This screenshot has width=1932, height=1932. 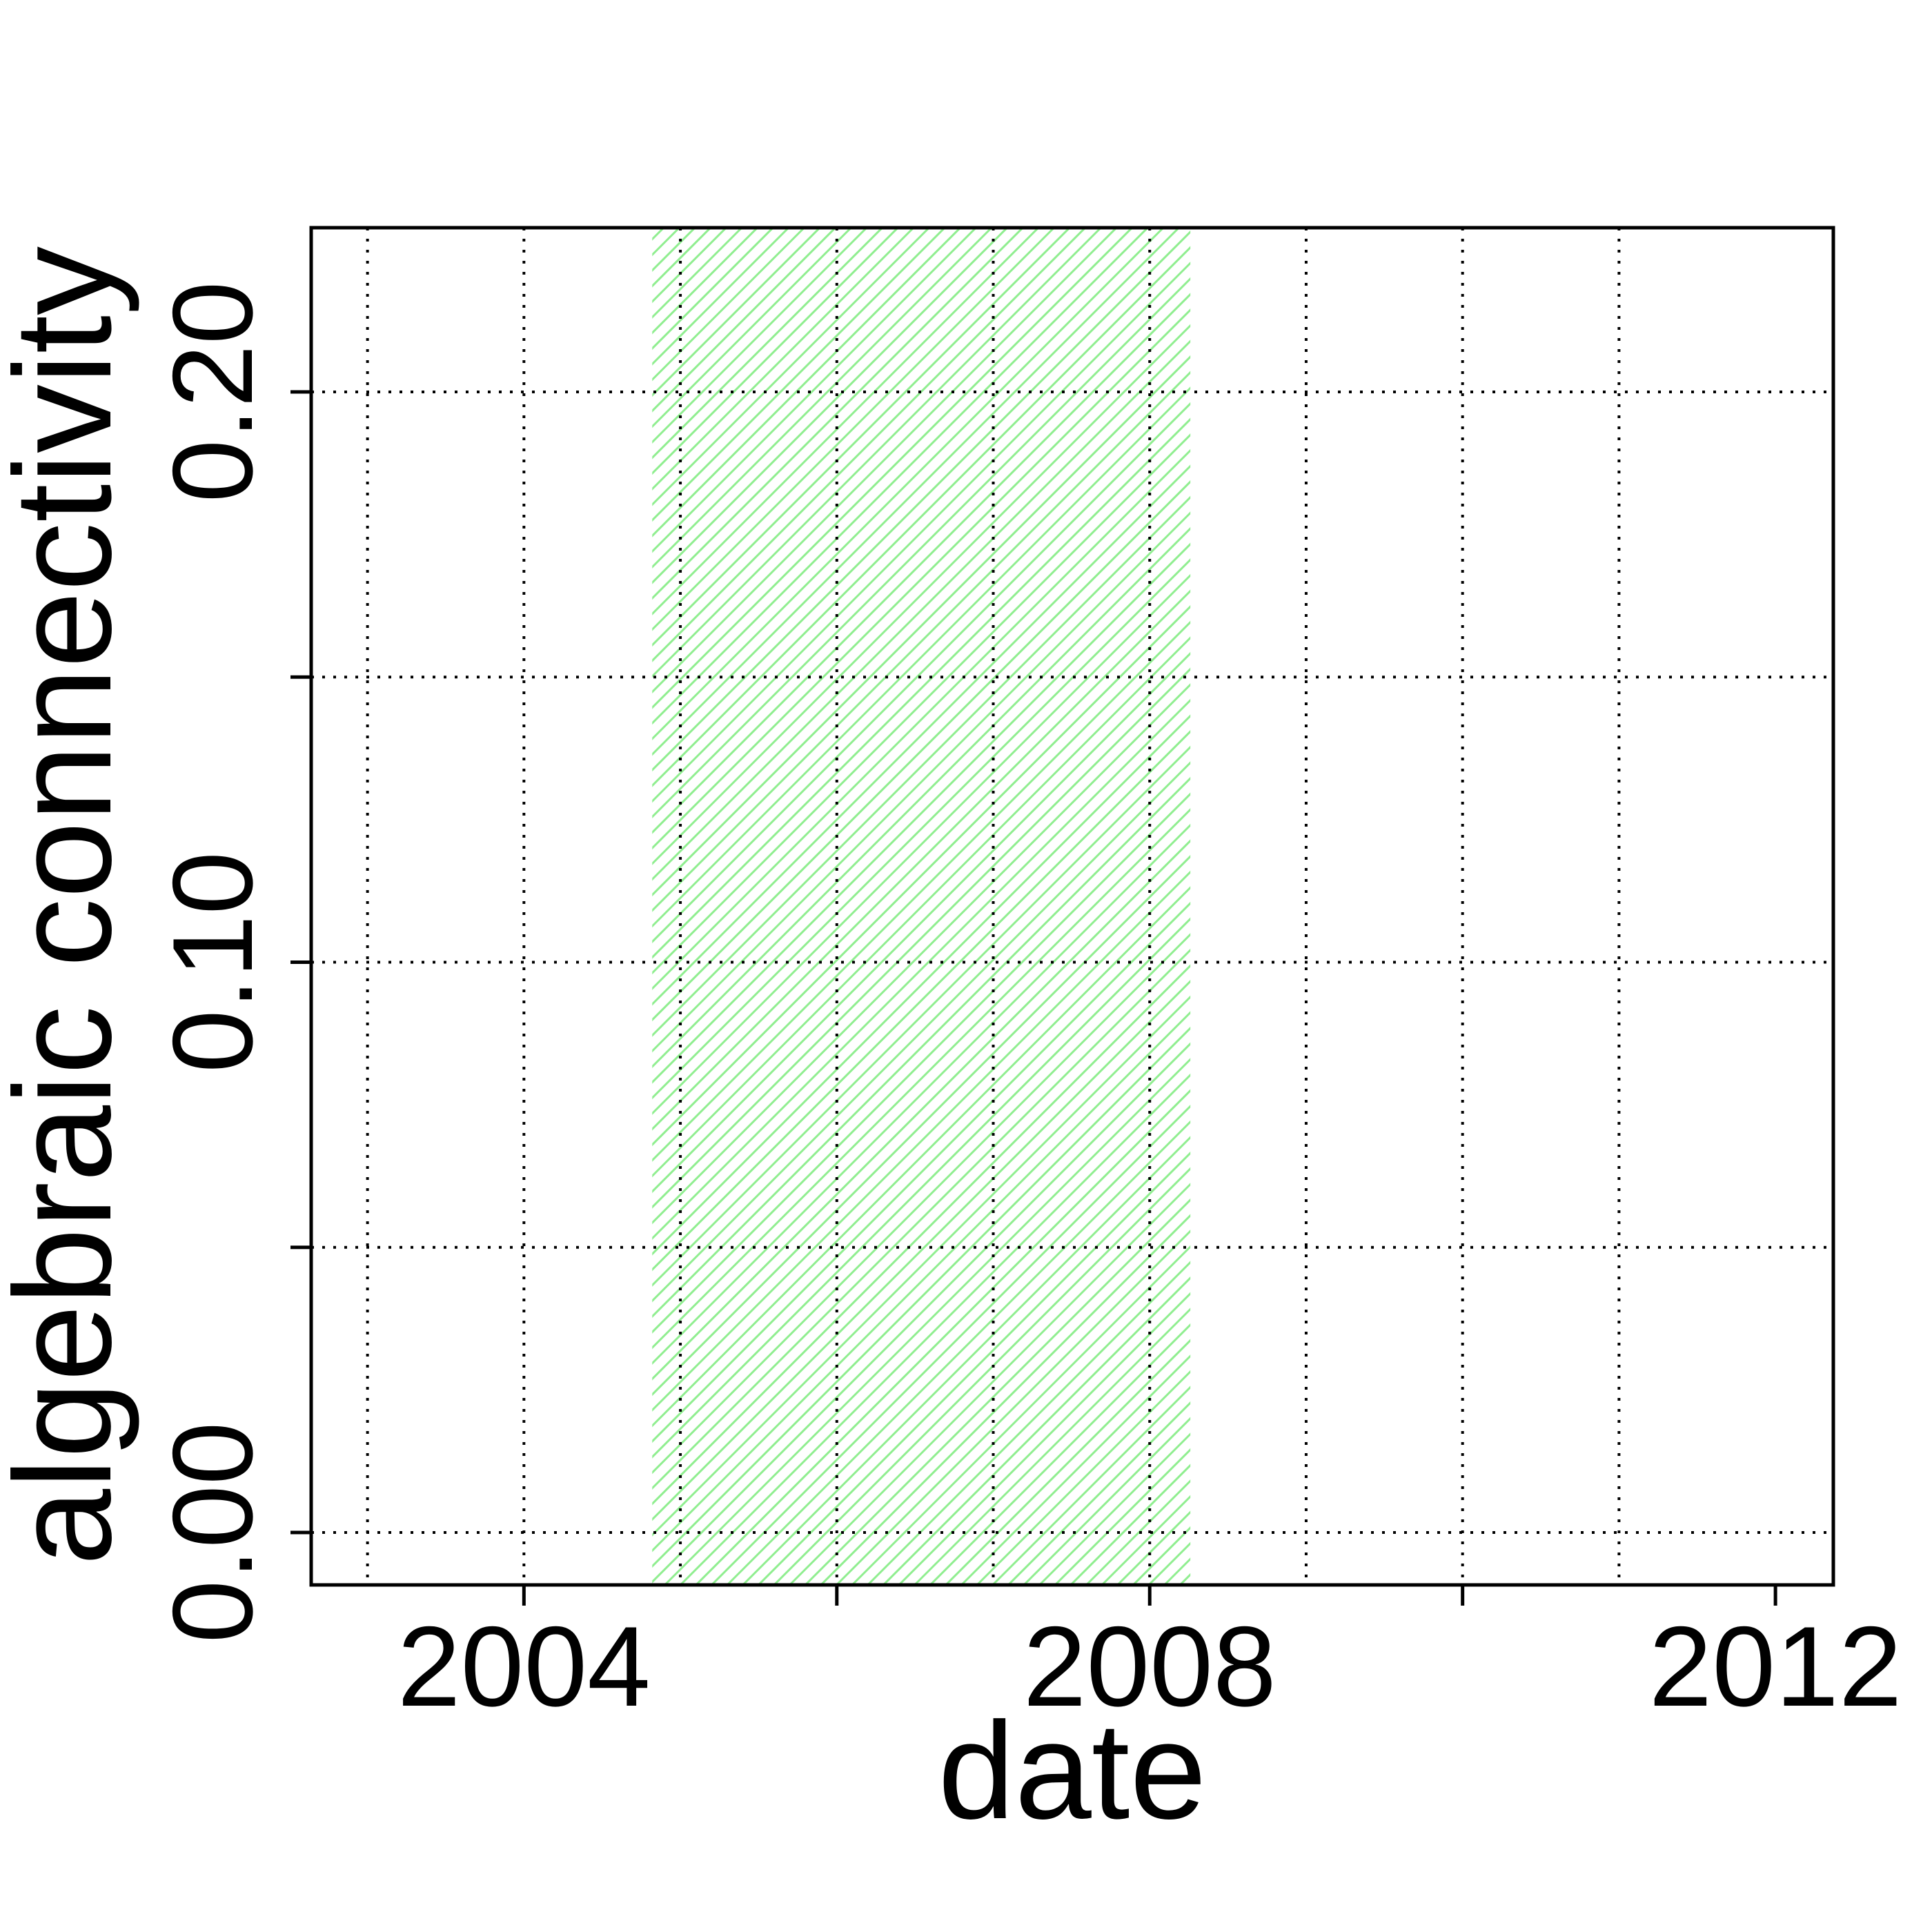 What do you see at coordinates (1072, 1771) in the screenshot?
I see `x-axis-title: date` at bounding box center [1072, 1771].